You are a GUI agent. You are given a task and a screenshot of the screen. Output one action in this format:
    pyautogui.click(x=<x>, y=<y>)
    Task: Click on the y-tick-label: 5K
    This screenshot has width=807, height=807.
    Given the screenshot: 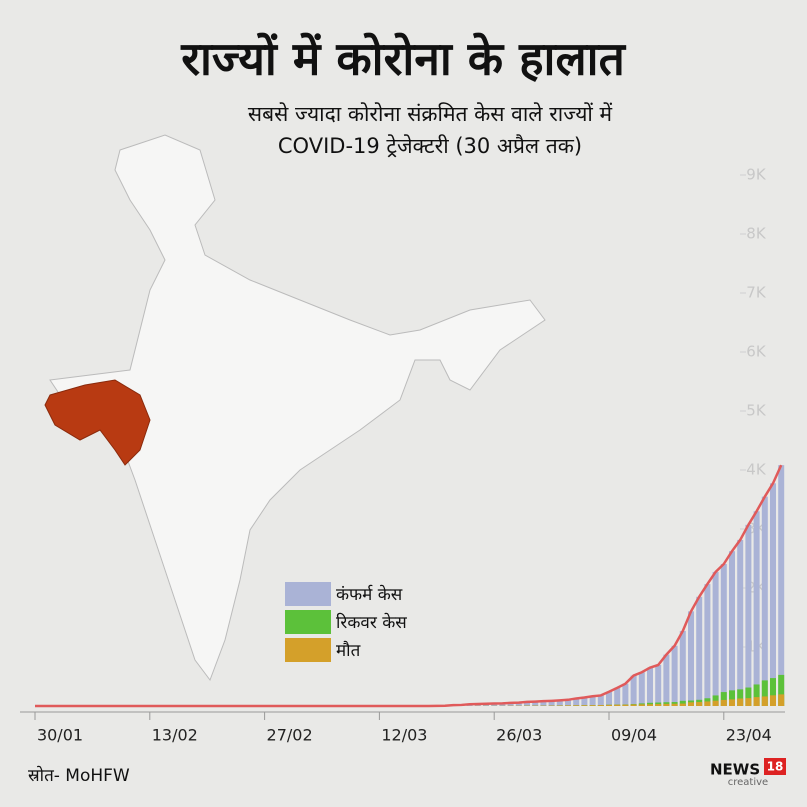 What is the action you would take?
    pyautogui.click(x=756, y=411)
    